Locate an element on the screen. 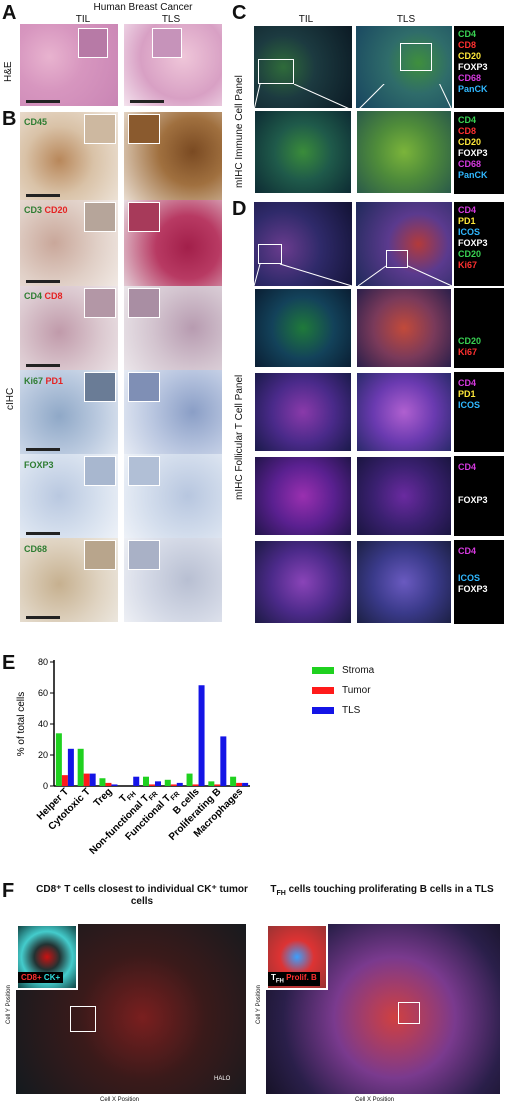  mihc-tfh-til-cd4-icos-foxp3 is located at coordinates (303, 582).